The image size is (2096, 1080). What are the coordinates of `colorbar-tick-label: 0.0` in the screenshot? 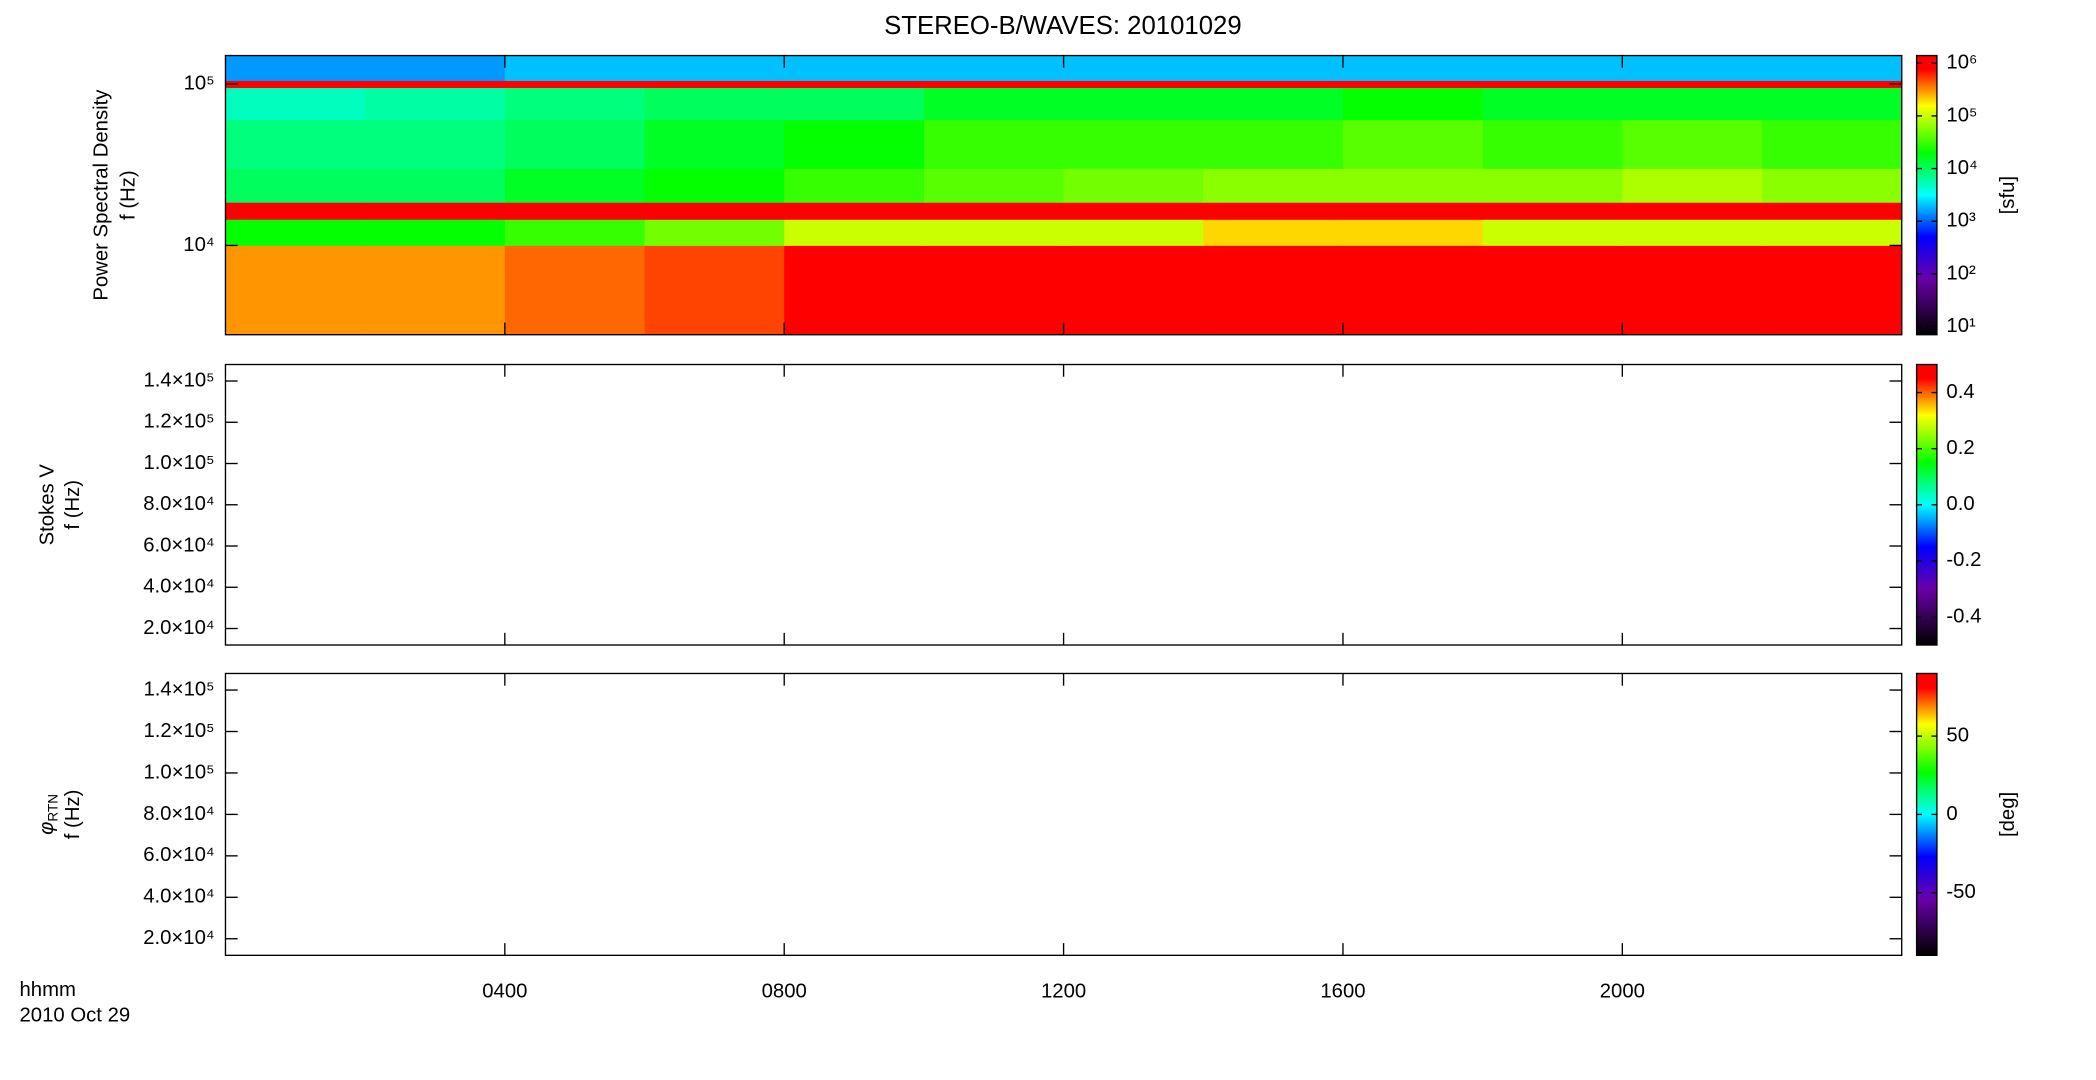 It's located at (1960, 504).